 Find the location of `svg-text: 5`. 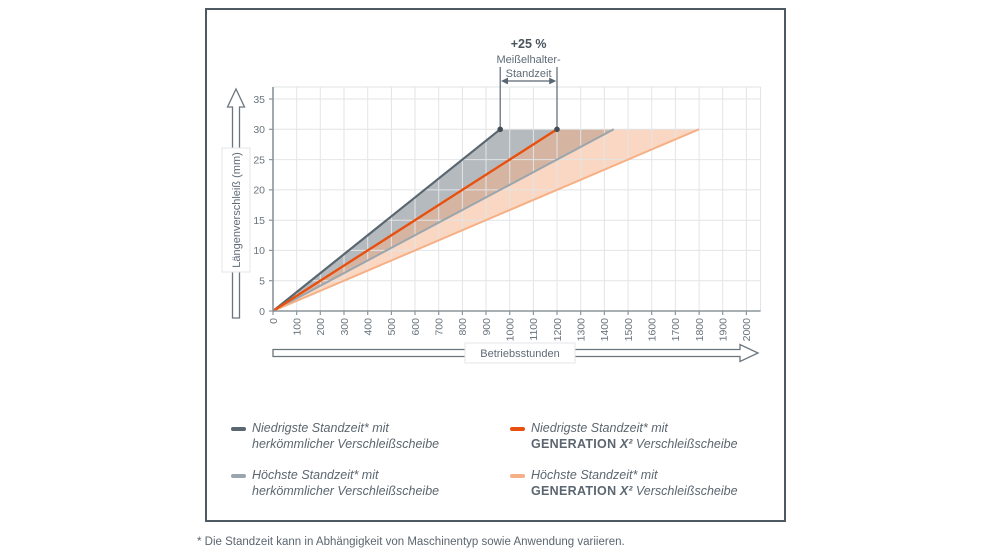

svg-text: 5 is located at coordinates (262, 282).